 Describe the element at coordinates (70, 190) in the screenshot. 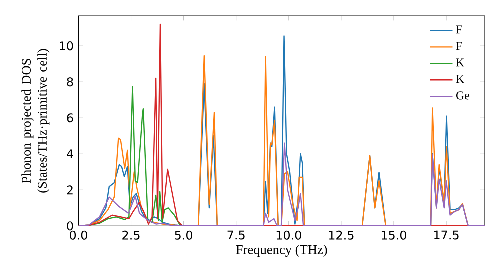

I see `y-tick-label: 2` at that location.